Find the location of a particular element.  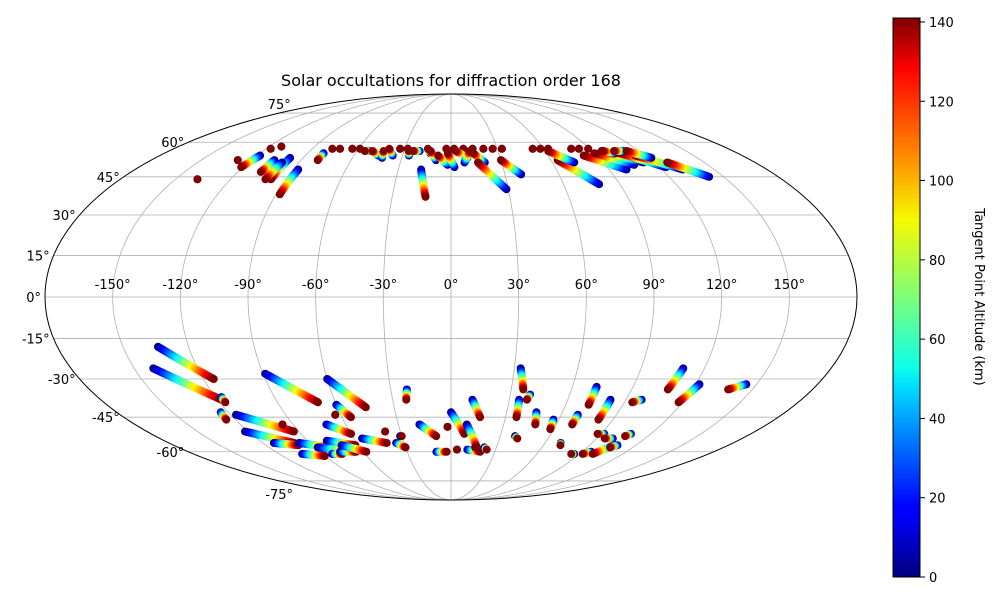

colorbar-gradient is located at coordinates (906, 297).